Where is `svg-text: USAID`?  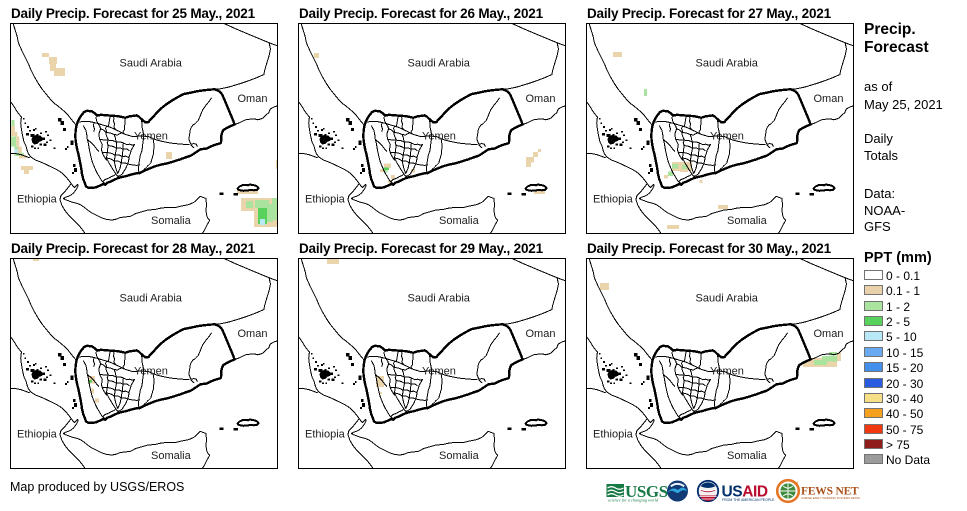 svg-text: USAID is located at coordinates (745, 492).